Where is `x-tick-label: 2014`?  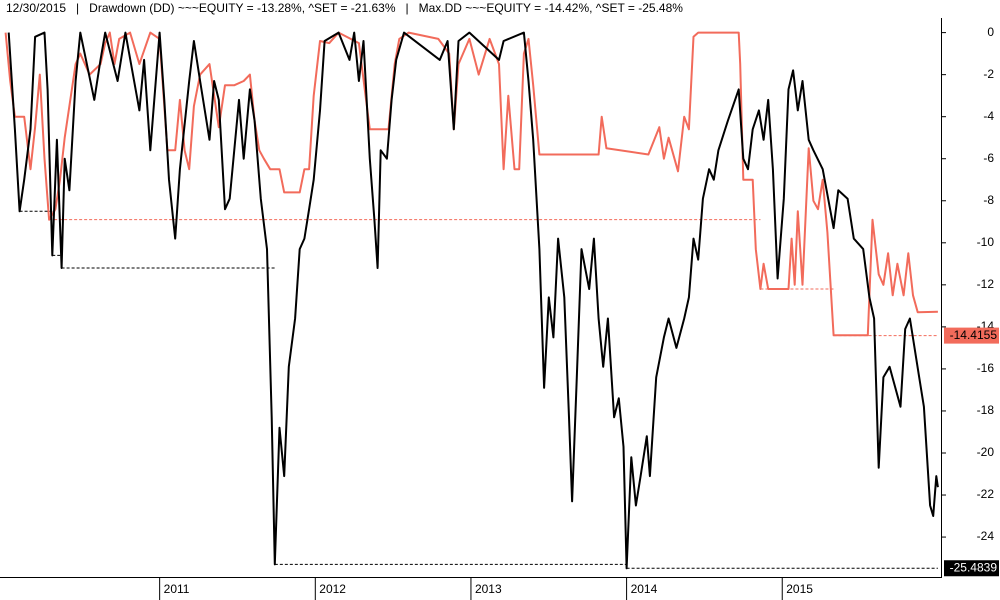 x-tick-label: 2014 is located at coordinates (644, 589).